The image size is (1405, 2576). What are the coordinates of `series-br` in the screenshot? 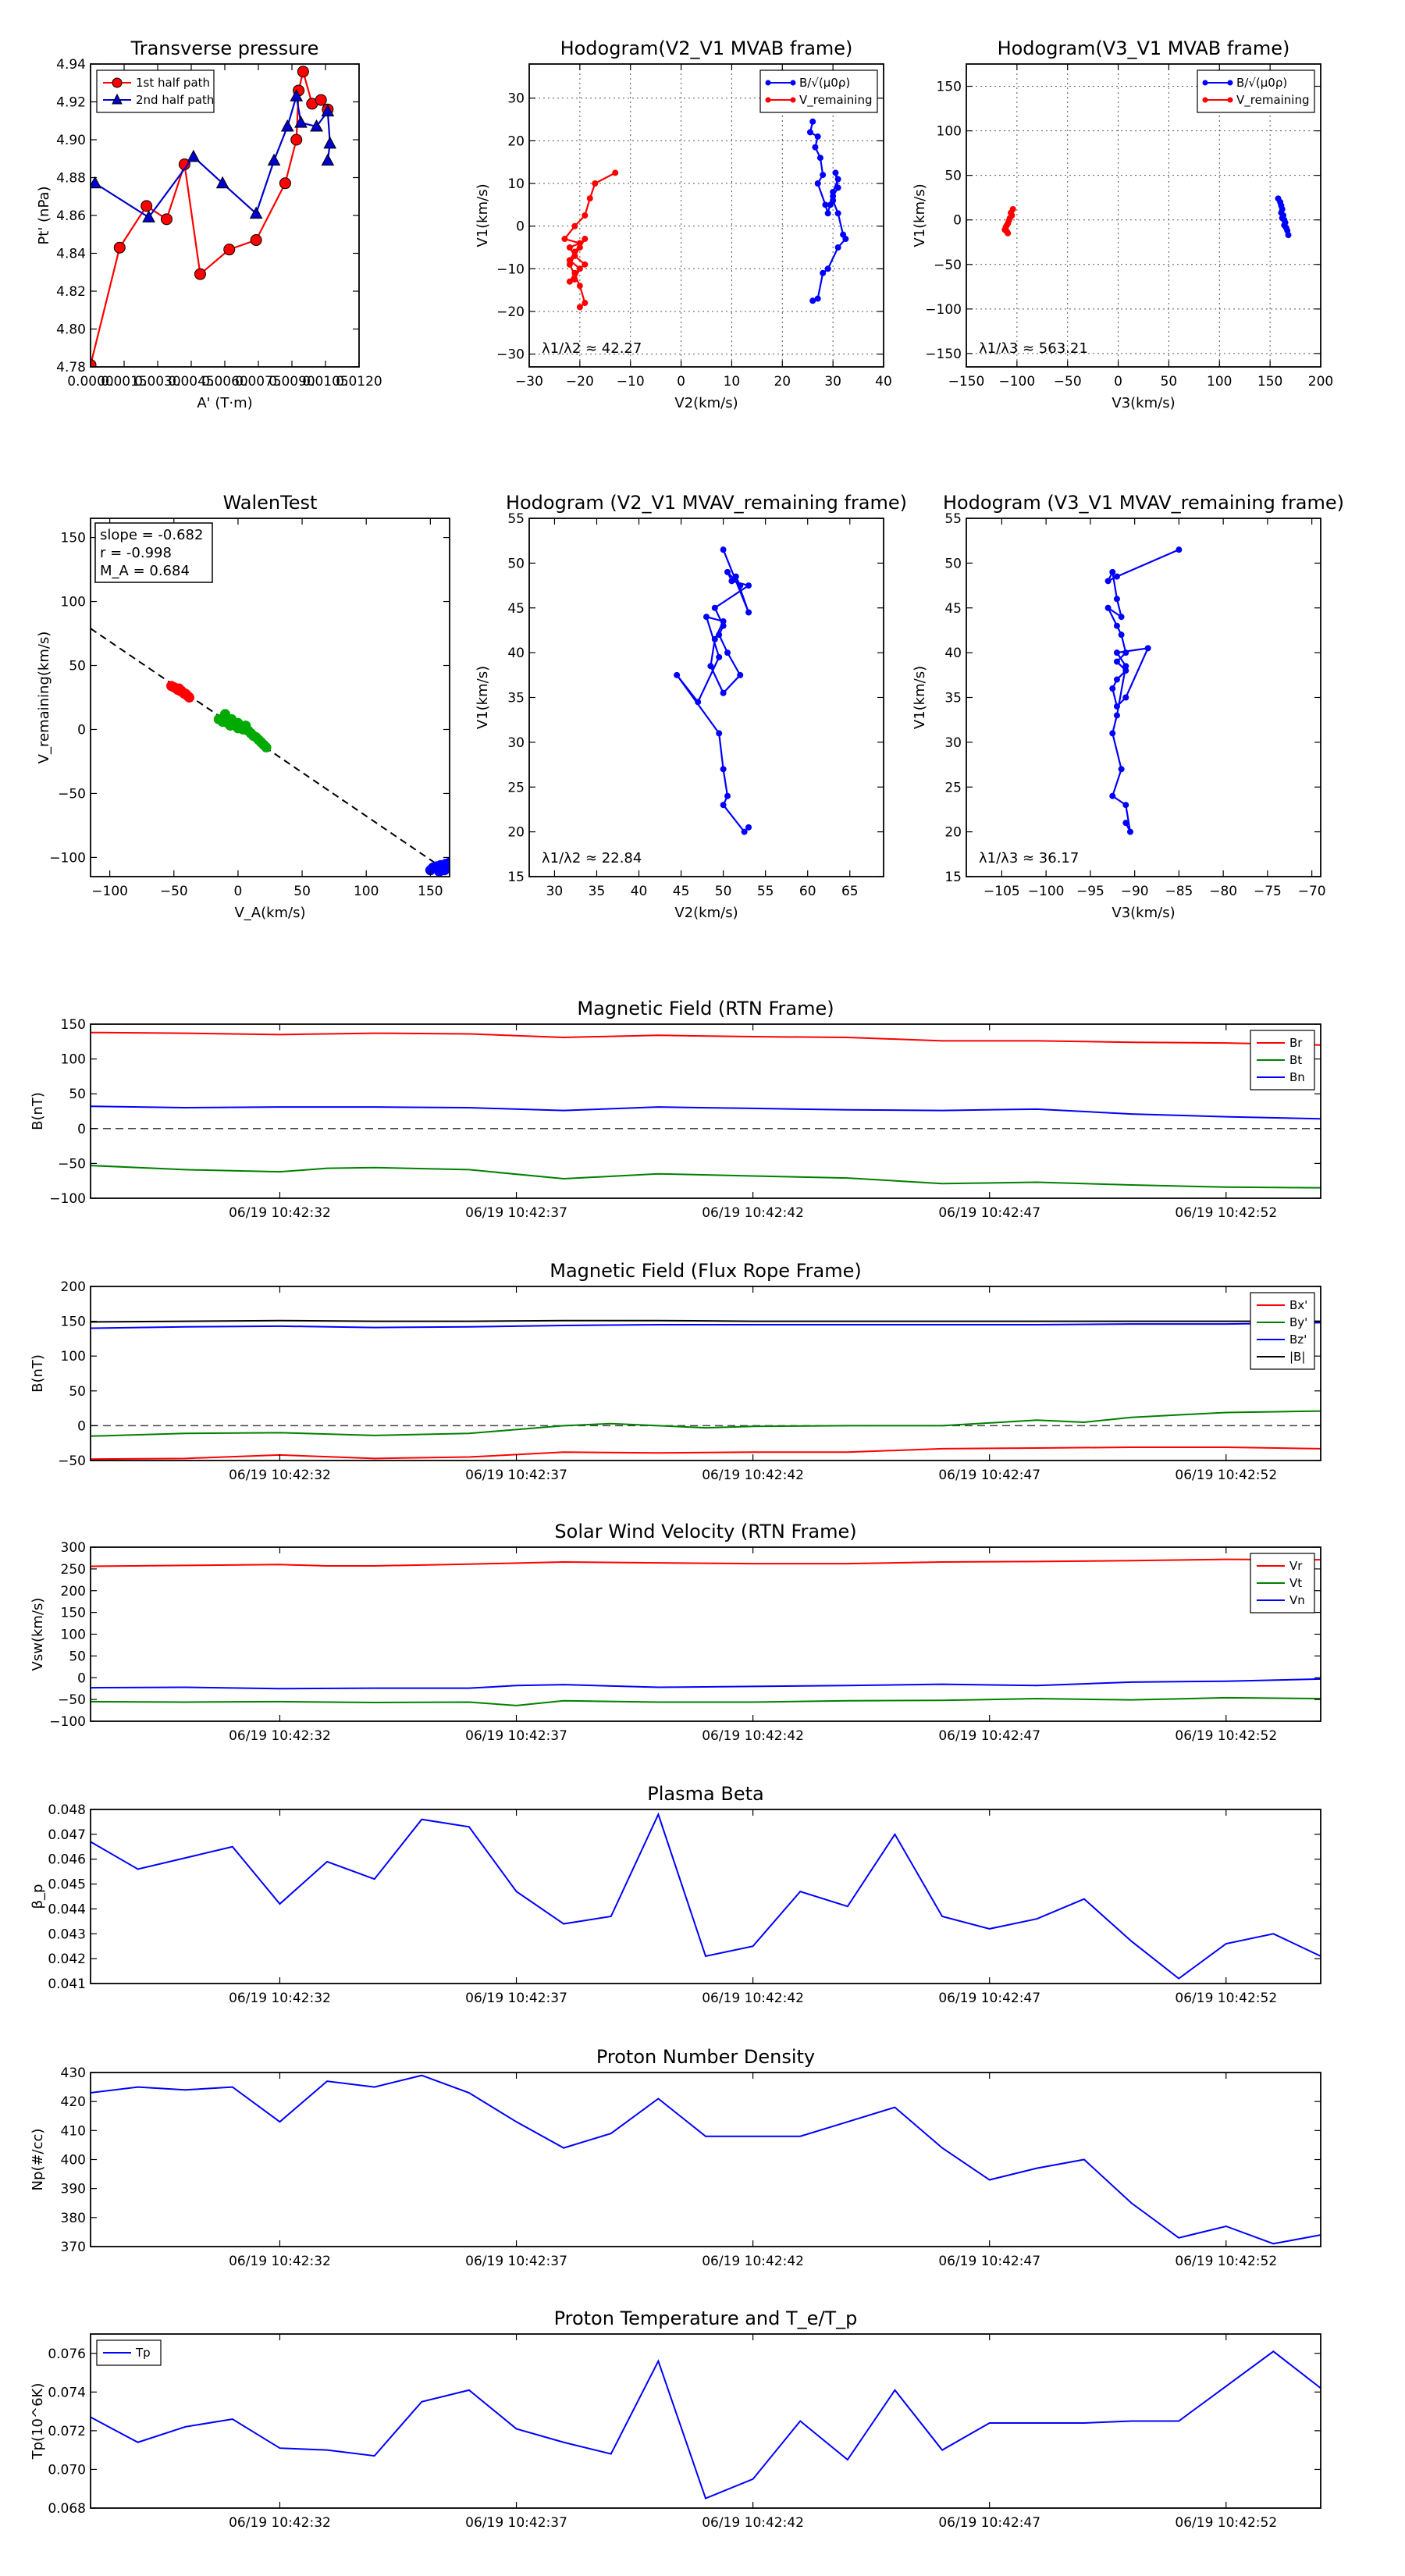 It's located at (706, 1038).